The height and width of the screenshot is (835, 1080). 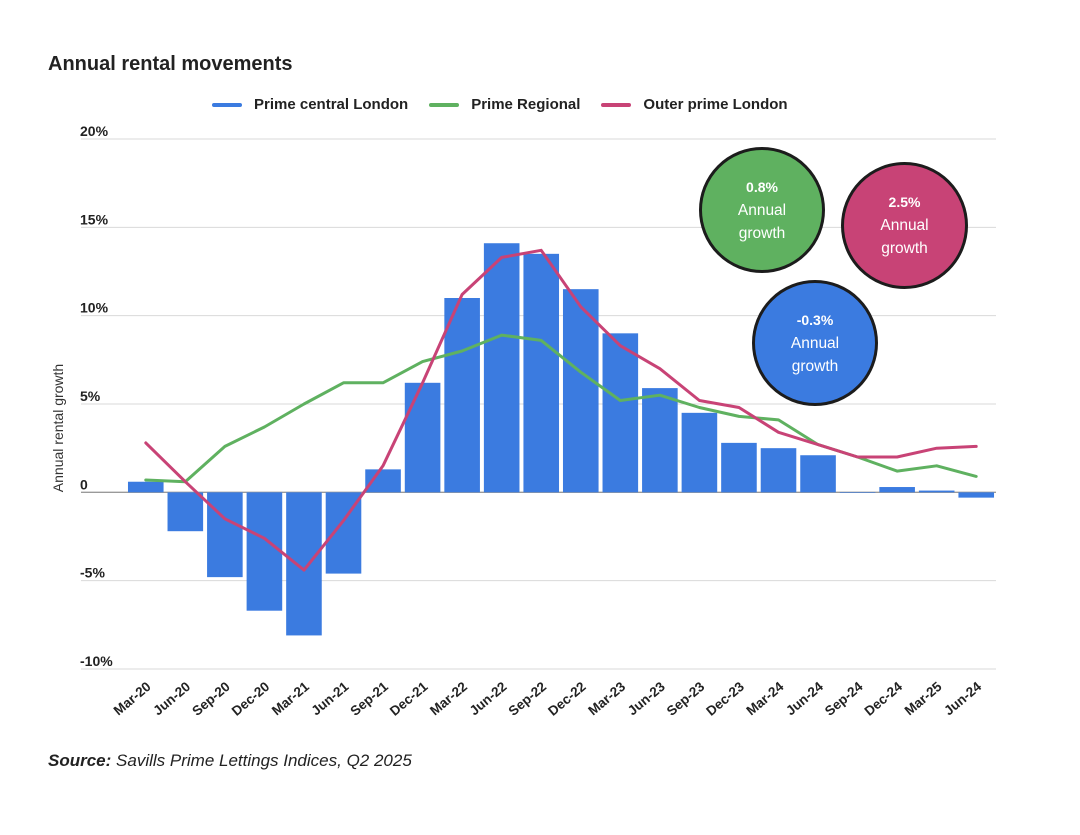 I want to click on y-tick-label: 5%, so click(x=90, y=396).